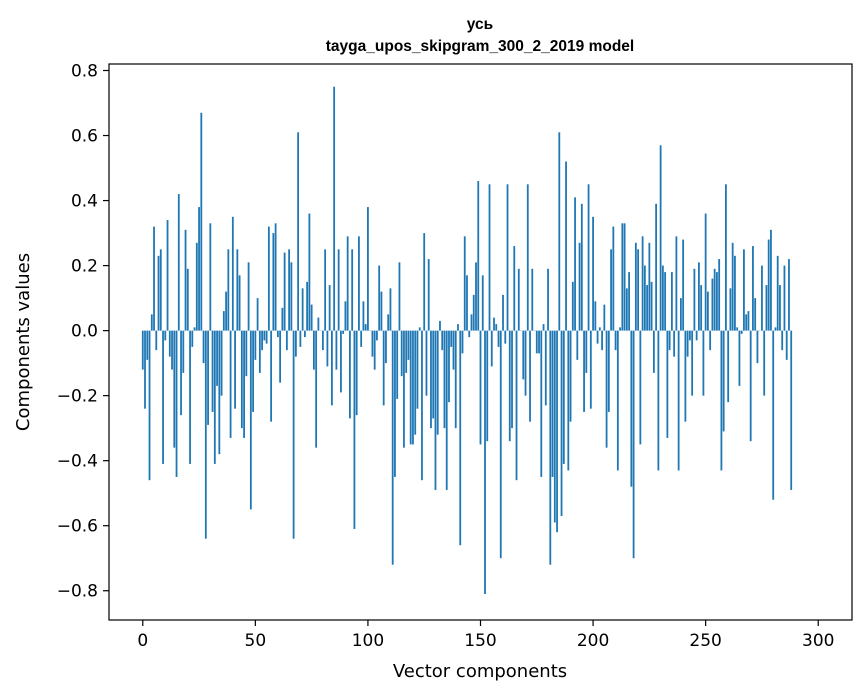 The height and width of the screenshot is (696, 867). What do you see at coordinates (480, 46) in the screenshot?
I see `chart-subtitle: tayga_upos_skipgram_300_2_2019 model` at bounding box center [480, 46].